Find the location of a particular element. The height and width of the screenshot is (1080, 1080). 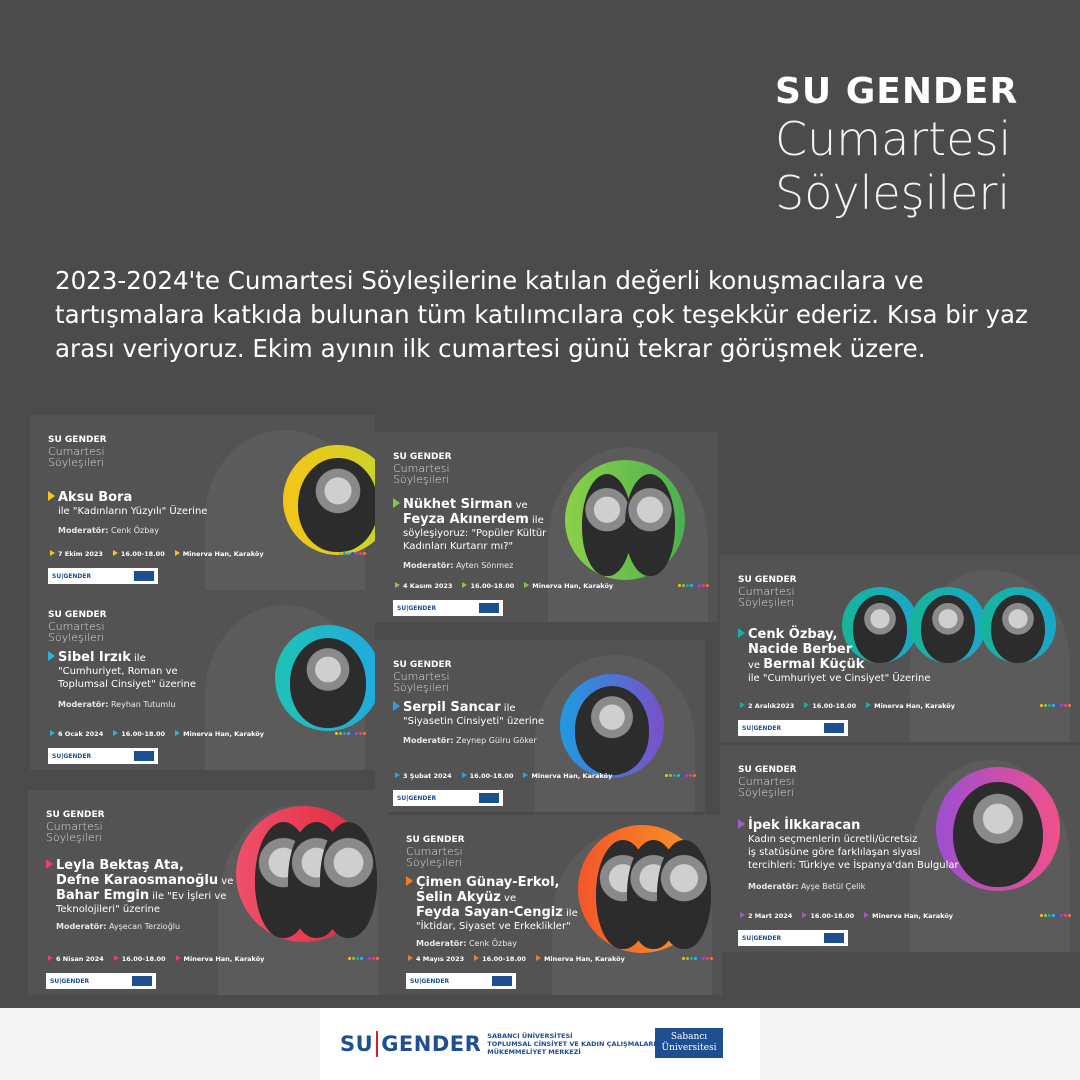

title-line: "Siyasetin Cinsiyeti" üzerine is located at coordinates (468, 721).